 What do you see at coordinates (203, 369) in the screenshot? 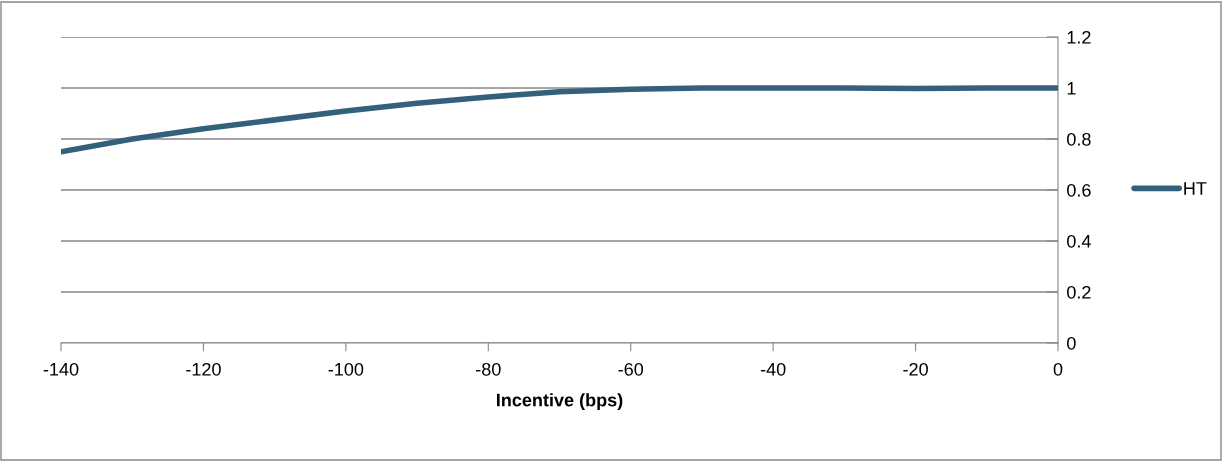
I see `x-tick-label: -120` at bounding box center [203, 369].